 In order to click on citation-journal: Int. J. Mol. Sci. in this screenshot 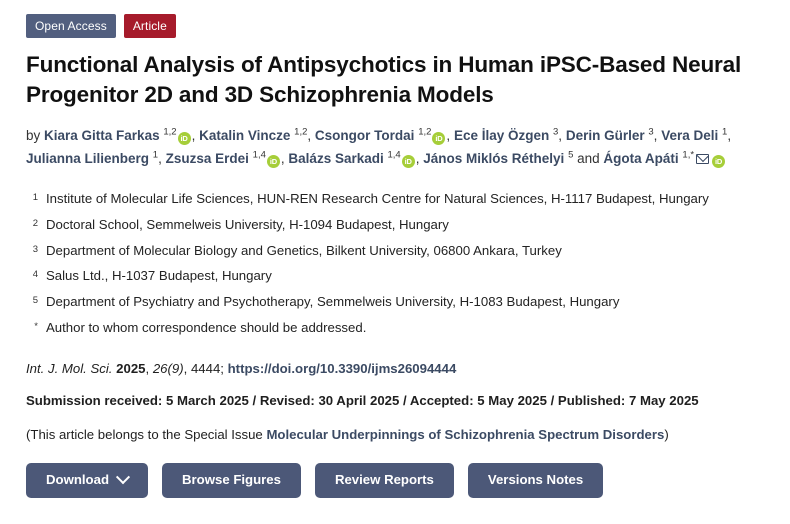, I will do `click(69, 368)`.